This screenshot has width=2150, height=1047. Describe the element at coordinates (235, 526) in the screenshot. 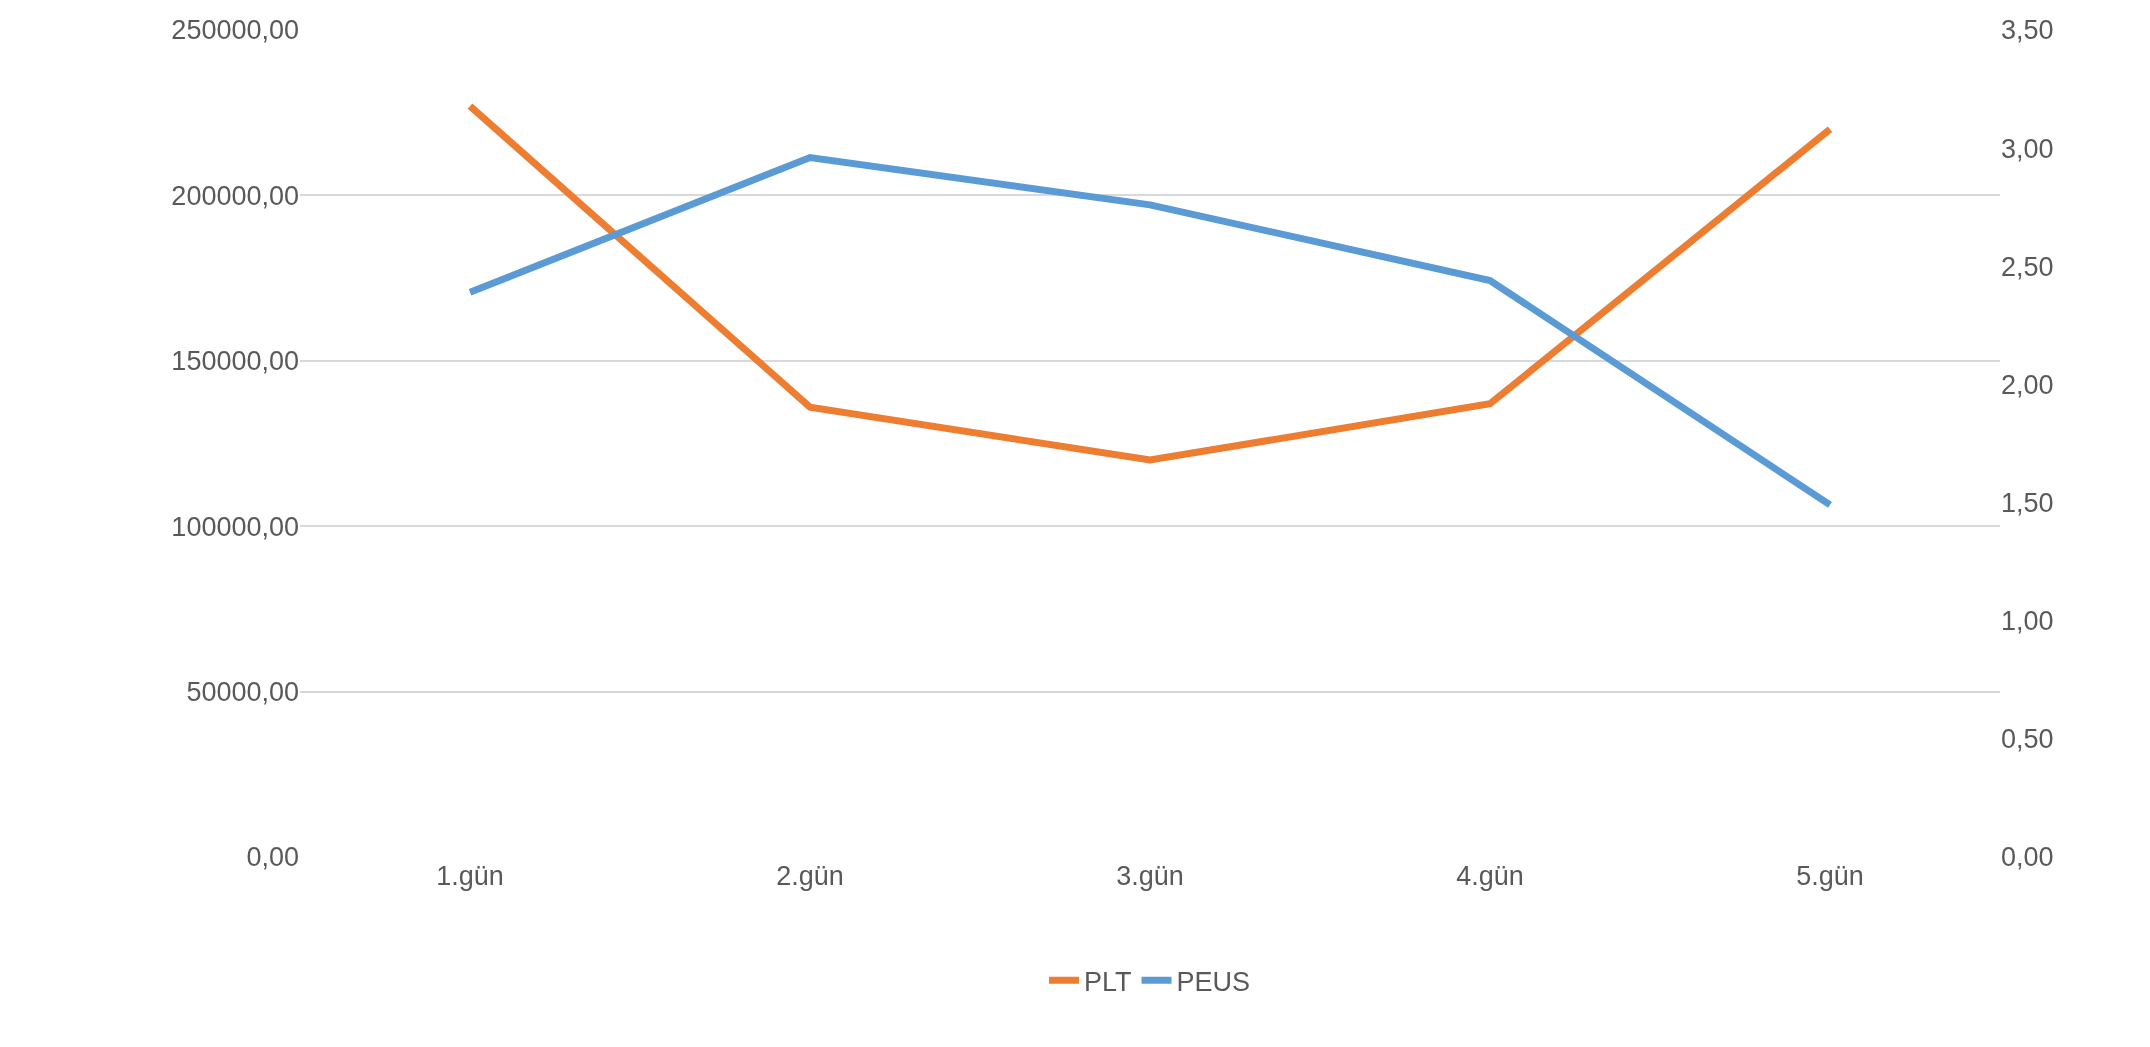

I see `y-tick-label: 100000,00` at that location.